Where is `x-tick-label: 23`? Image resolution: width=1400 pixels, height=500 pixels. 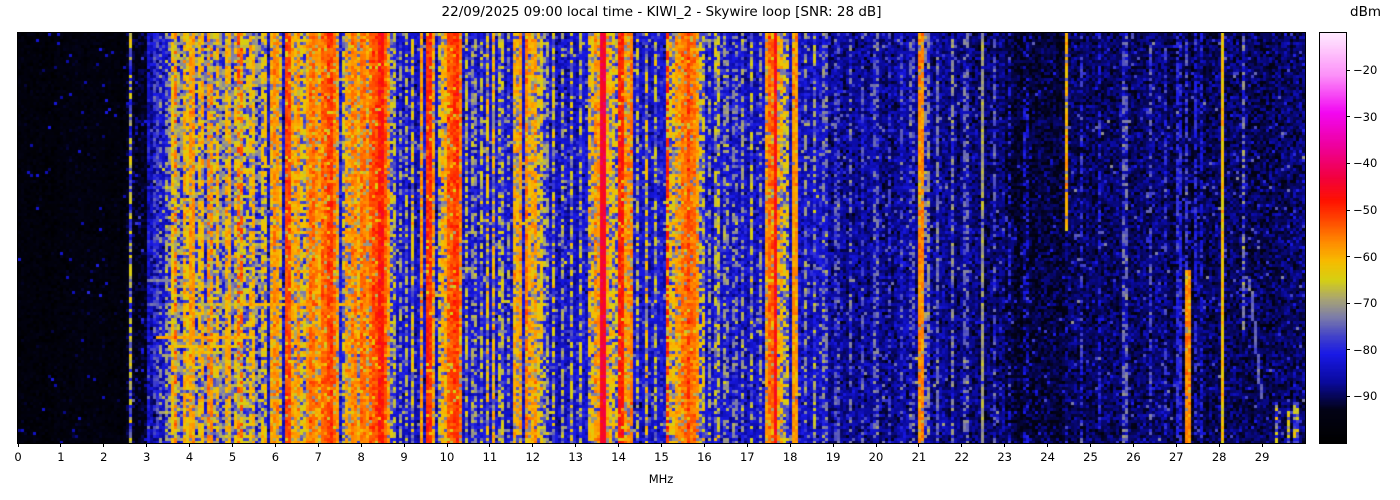 x-tick-label: 23 is located at coordinates (1005, 457).